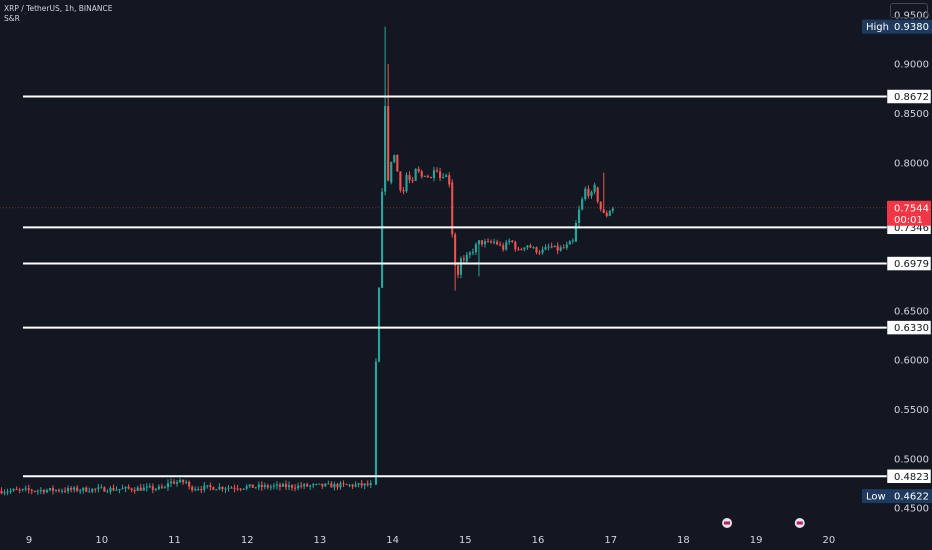  I want to click on level-price-text: 0.7346, so click(911, 228).